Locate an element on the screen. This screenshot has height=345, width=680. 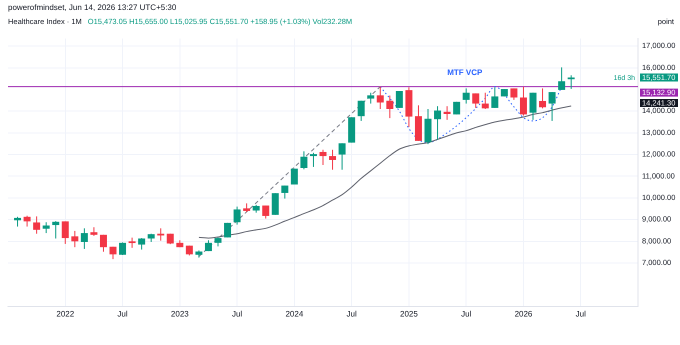
x-tick-label: 2023 is located at coordinates (180, 313).